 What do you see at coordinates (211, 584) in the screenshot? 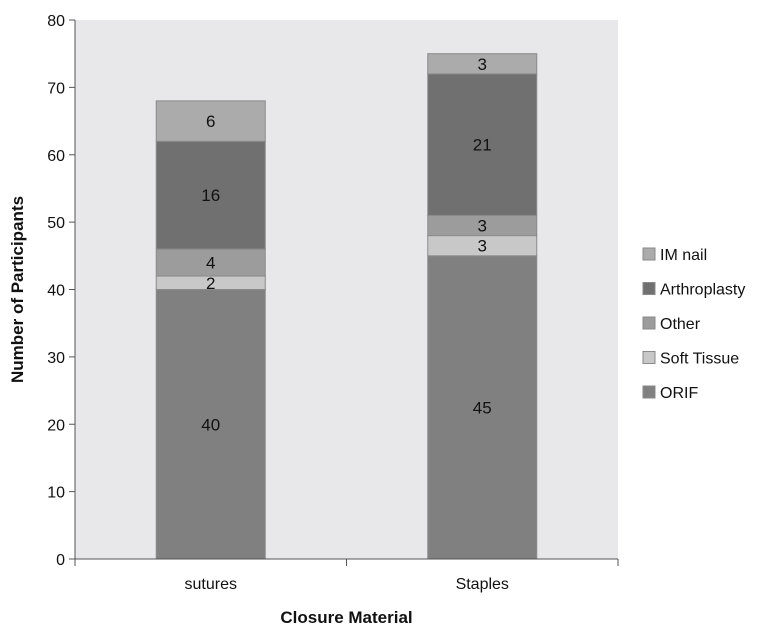
I see `x-tick-label: sutures` at bounding box center [211, 584].